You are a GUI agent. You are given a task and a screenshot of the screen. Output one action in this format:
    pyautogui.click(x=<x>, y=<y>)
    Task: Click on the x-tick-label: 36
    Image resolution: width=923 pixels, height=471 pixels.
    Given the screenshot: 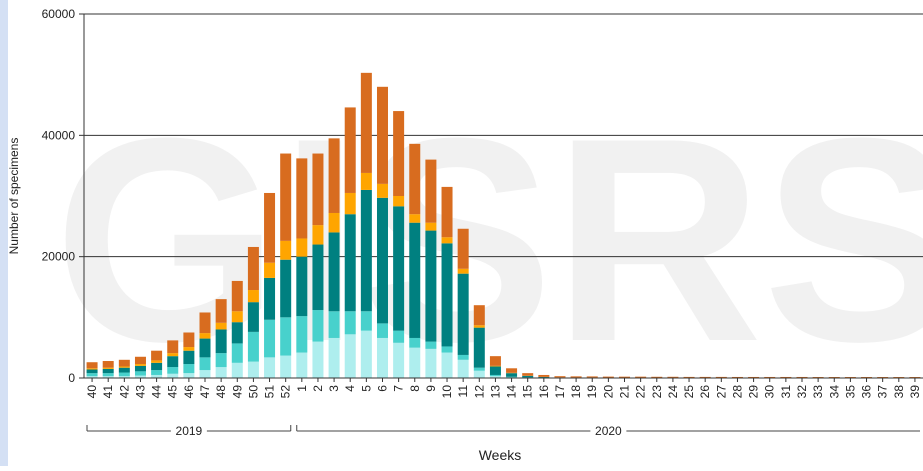 What is the action you would take?
    pyautogui.click(x=867, y=392)
    